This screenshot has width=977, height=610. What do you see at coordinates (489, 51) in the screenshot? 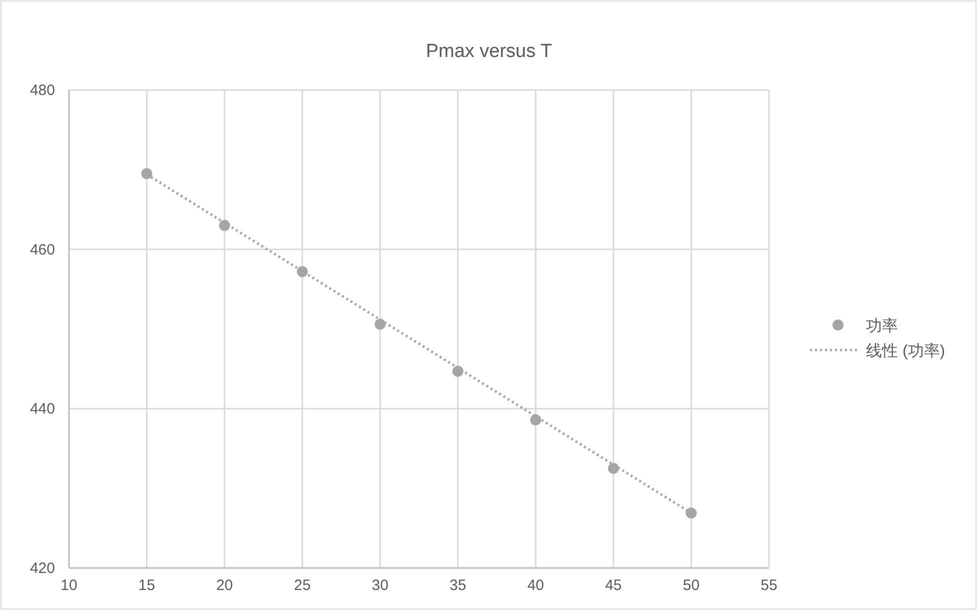
I see `chart-title: Pmax versus T` at bounding box center [489, 51].